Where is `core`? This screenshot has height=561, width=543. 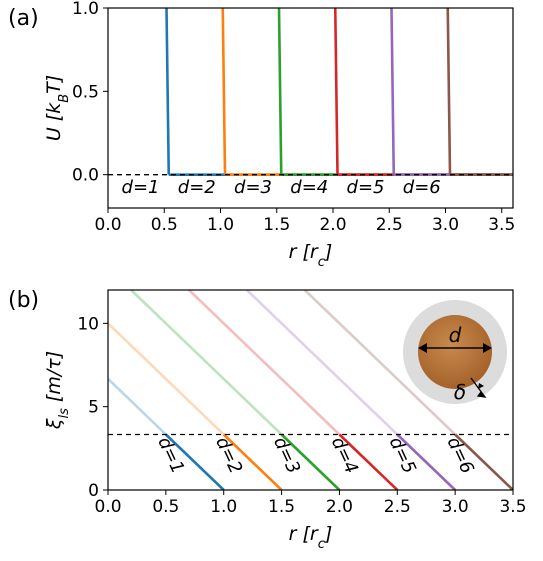
core is located at coordinates (455, 352).